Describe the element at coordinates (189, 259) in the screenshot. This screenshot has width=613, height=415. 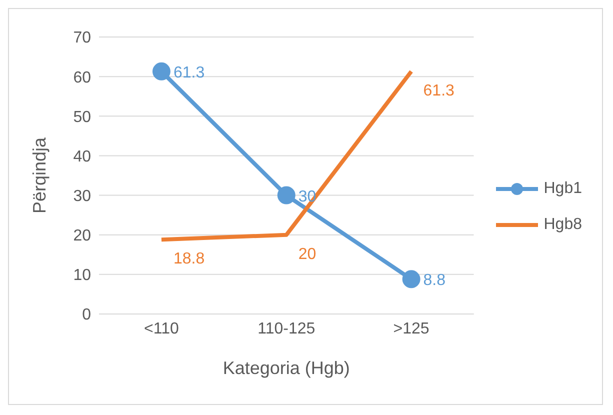
I see `data-label: 18.8` at that location.